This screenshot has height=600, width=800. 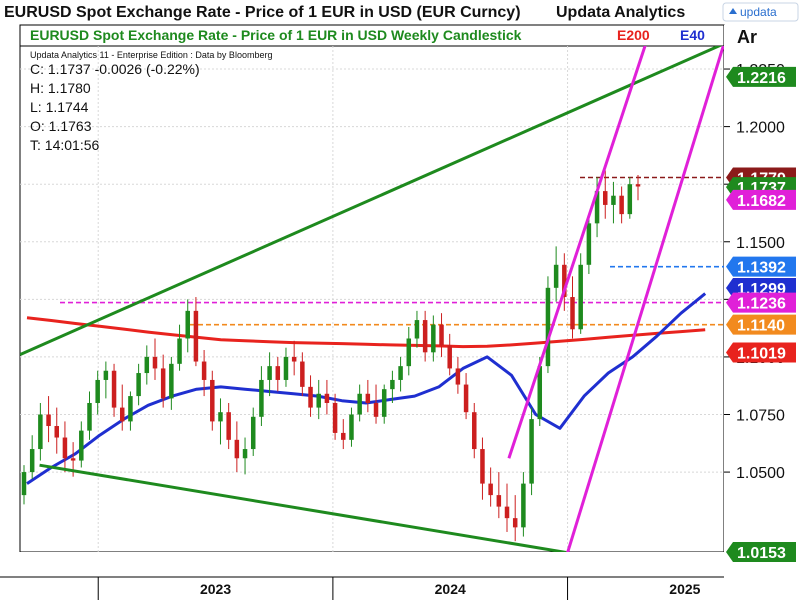 What do you see at coordinates (64, 145) in the screenshot?
I see `readout-time: T: 14:01:56` at bounding box center [64, 145].